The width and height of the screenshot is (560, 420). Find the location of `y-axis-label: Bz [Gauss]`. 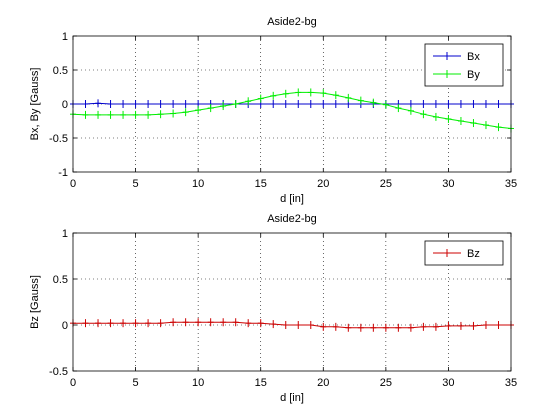

y-axis-label: Bz [Gauss] is located at coordinates (35, 302).